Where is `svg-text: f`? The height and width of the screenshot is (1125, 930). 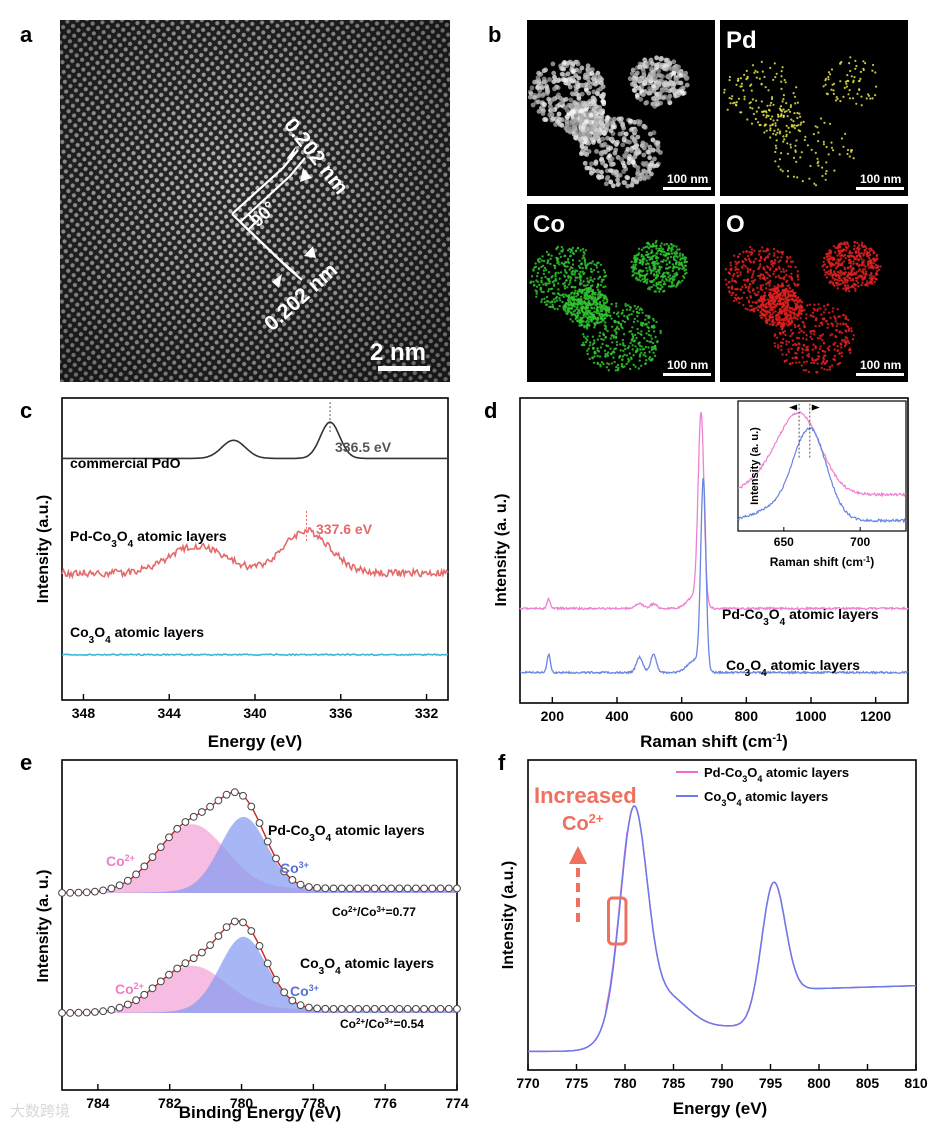
svg-text: f is located at coordinates (502, 762).